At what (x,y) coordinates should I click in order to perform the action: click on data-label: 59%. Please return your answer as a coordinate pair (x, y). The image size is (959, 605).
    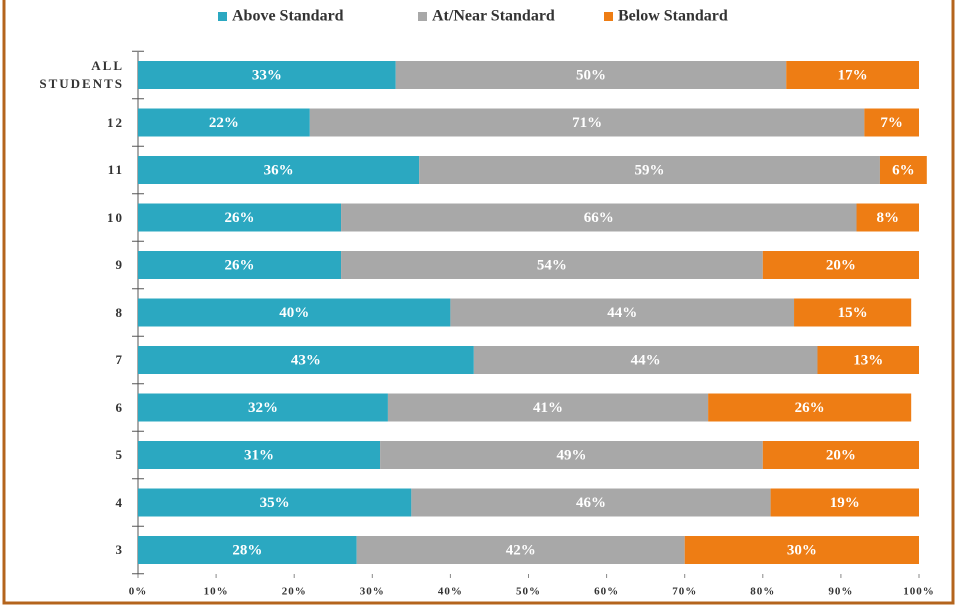
    Looking at the image, I should click on (650, 170).